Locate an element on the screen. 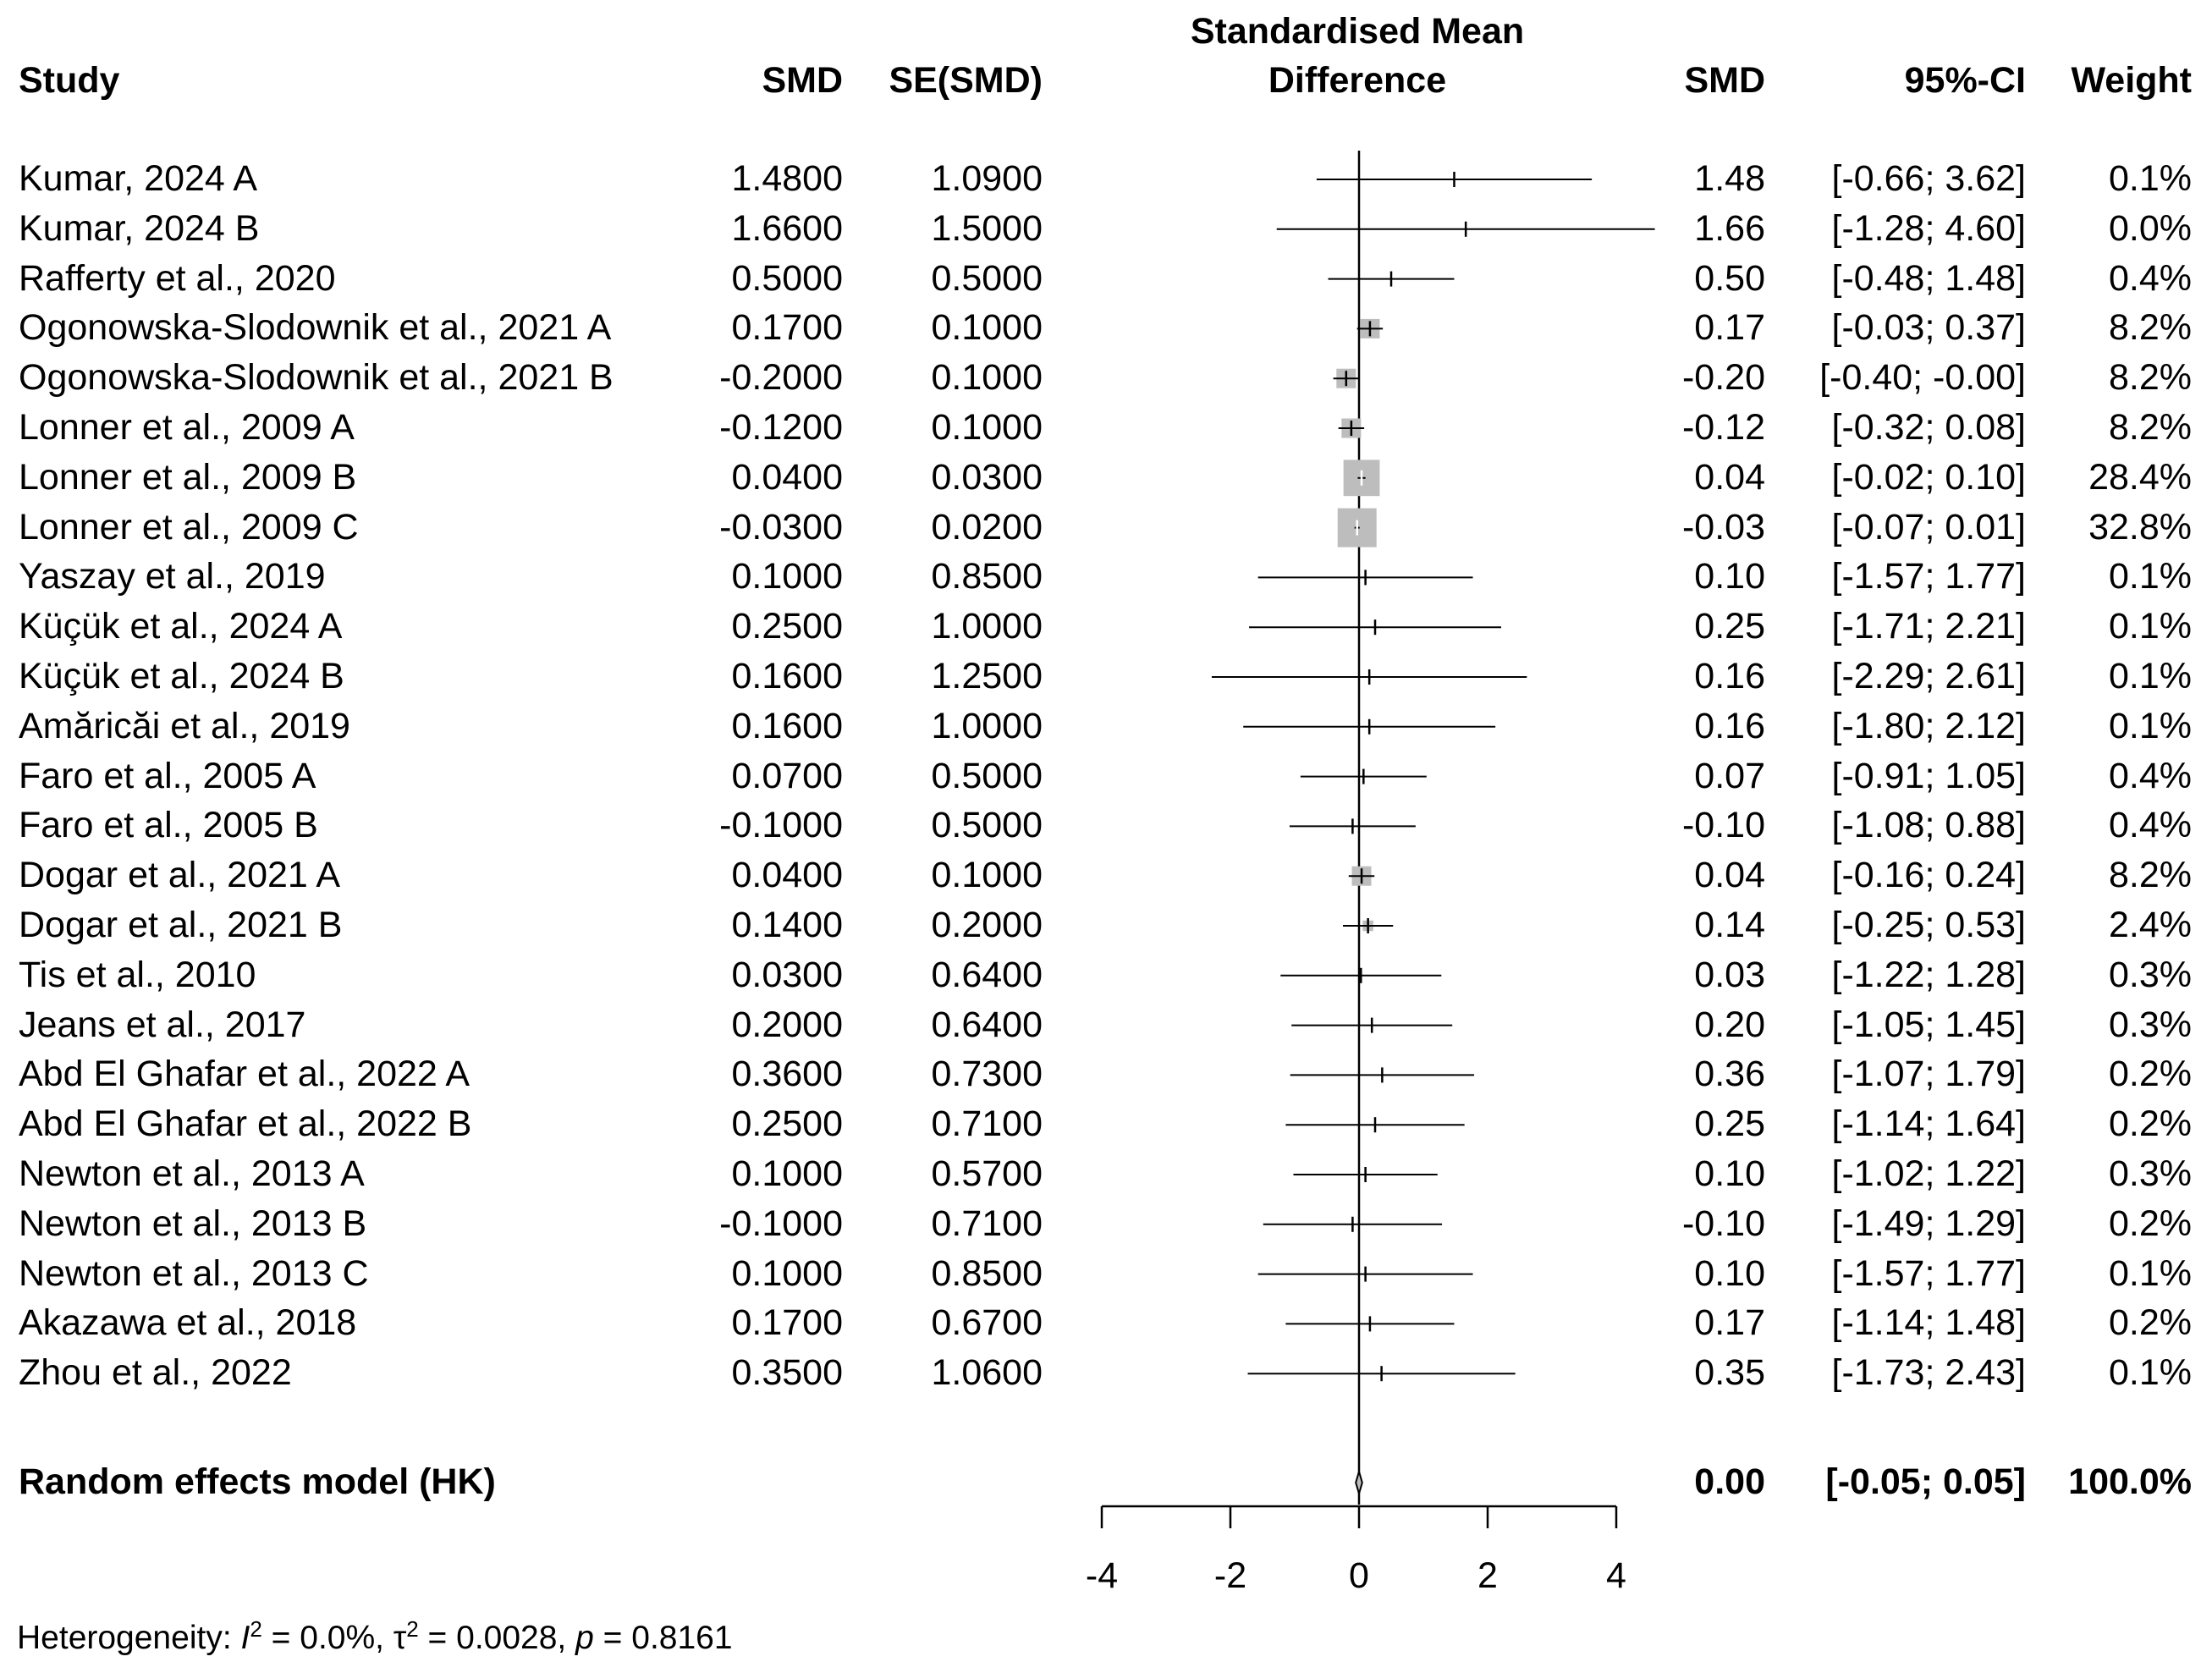  study-ci: [-2.29; 2.61] is located at coordinates (1929, 676).